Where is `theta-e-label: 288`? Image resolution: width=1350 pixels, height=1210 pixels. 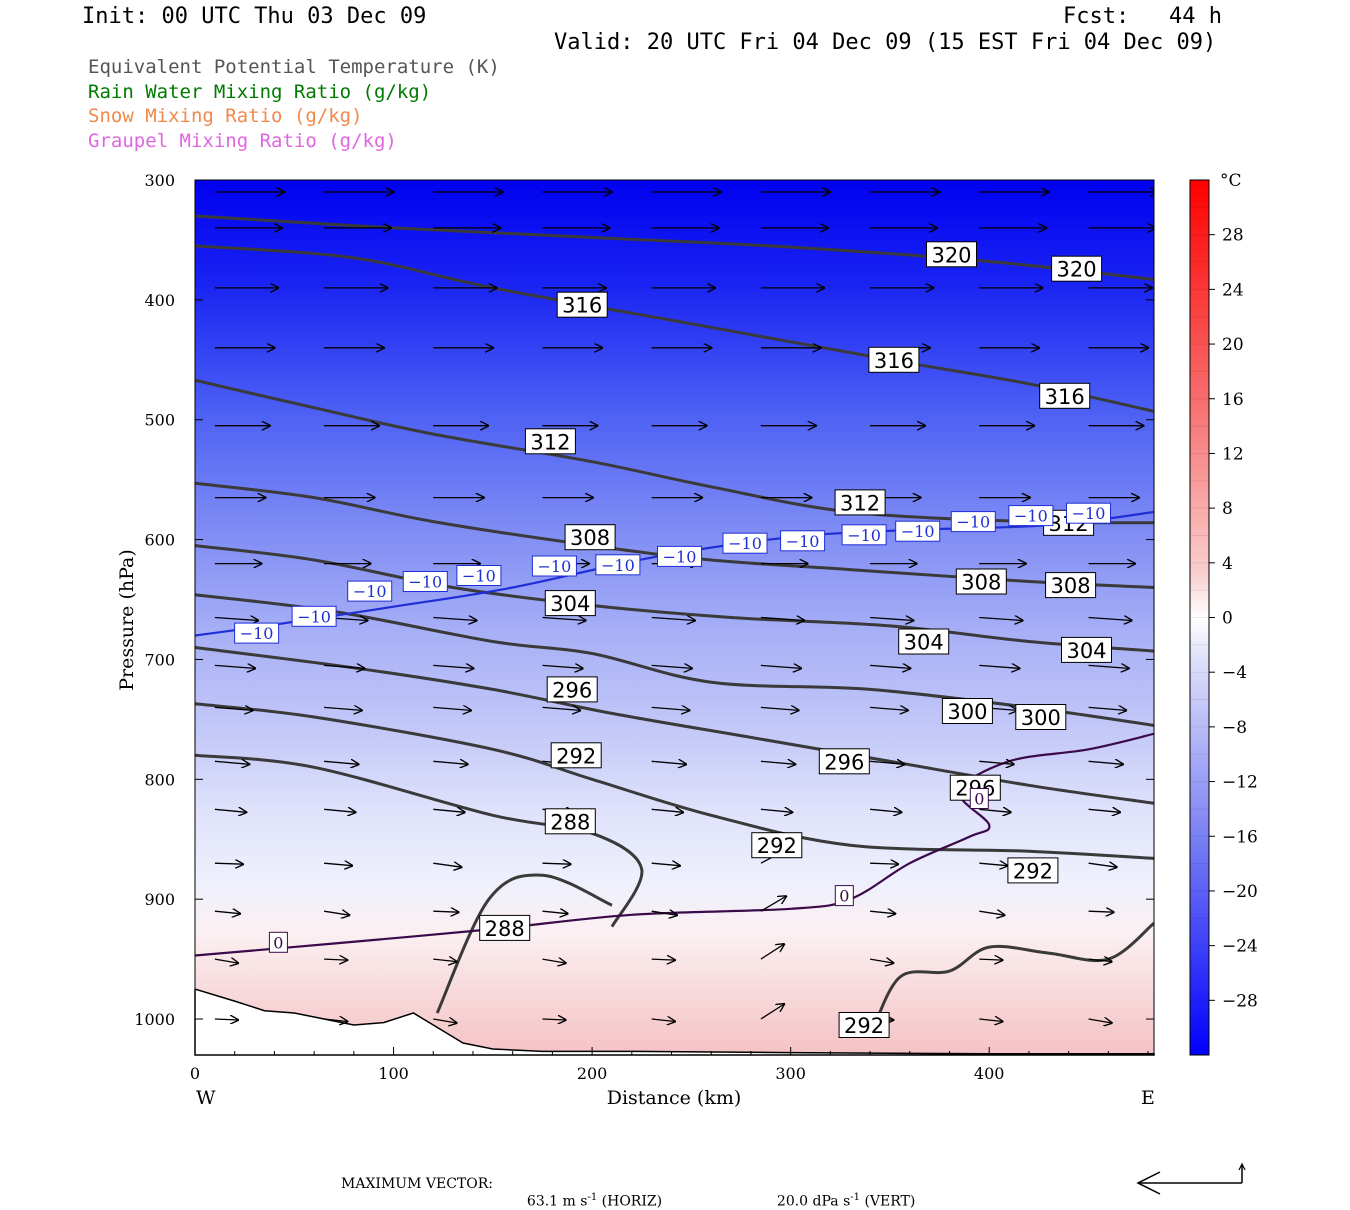
theta-e-label: 288 is located at coordinates (570, 822).